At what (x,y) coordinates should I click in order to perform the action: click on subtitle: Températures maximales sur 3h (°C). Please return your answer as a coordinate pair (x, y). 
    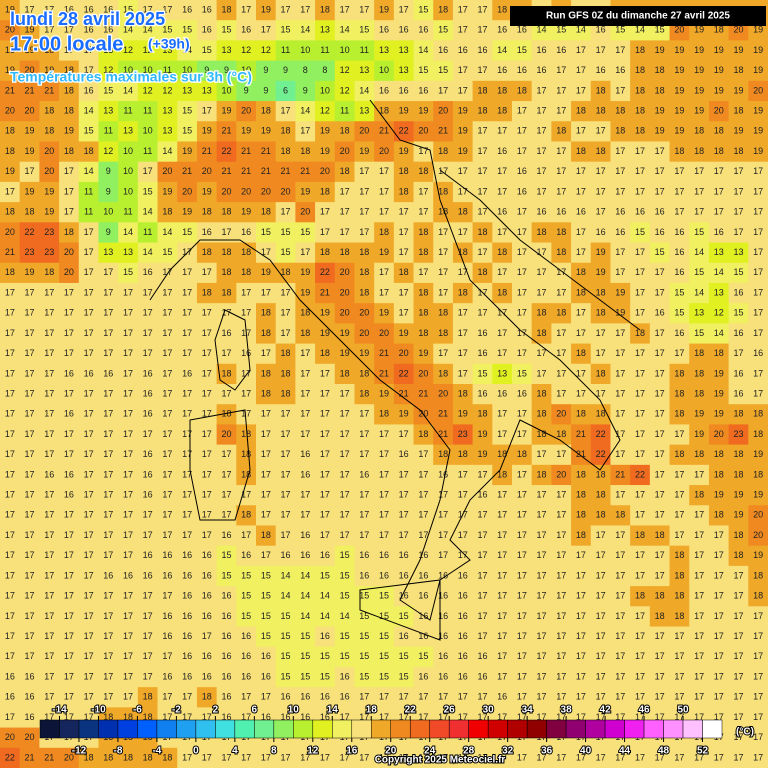
    Looking at the image, I should click on (131, 77).